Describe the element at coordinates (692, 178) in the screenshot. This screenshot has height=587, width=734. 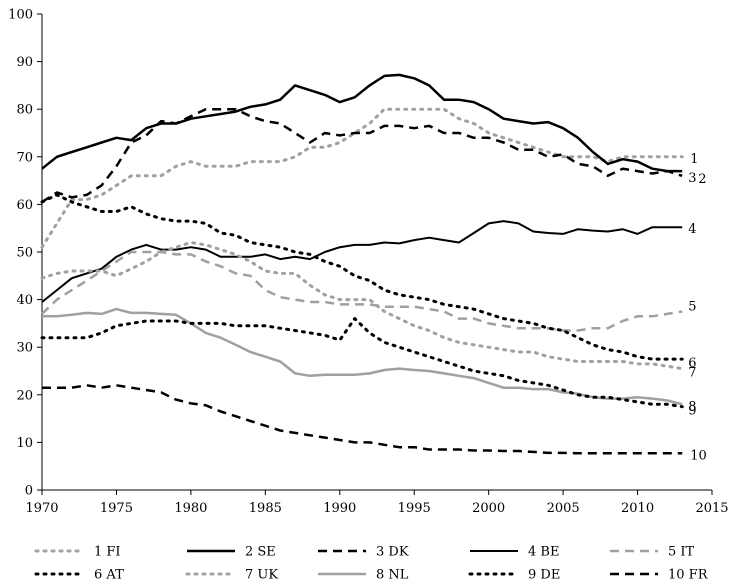
I see `series-end-label-3: 3` at that location.